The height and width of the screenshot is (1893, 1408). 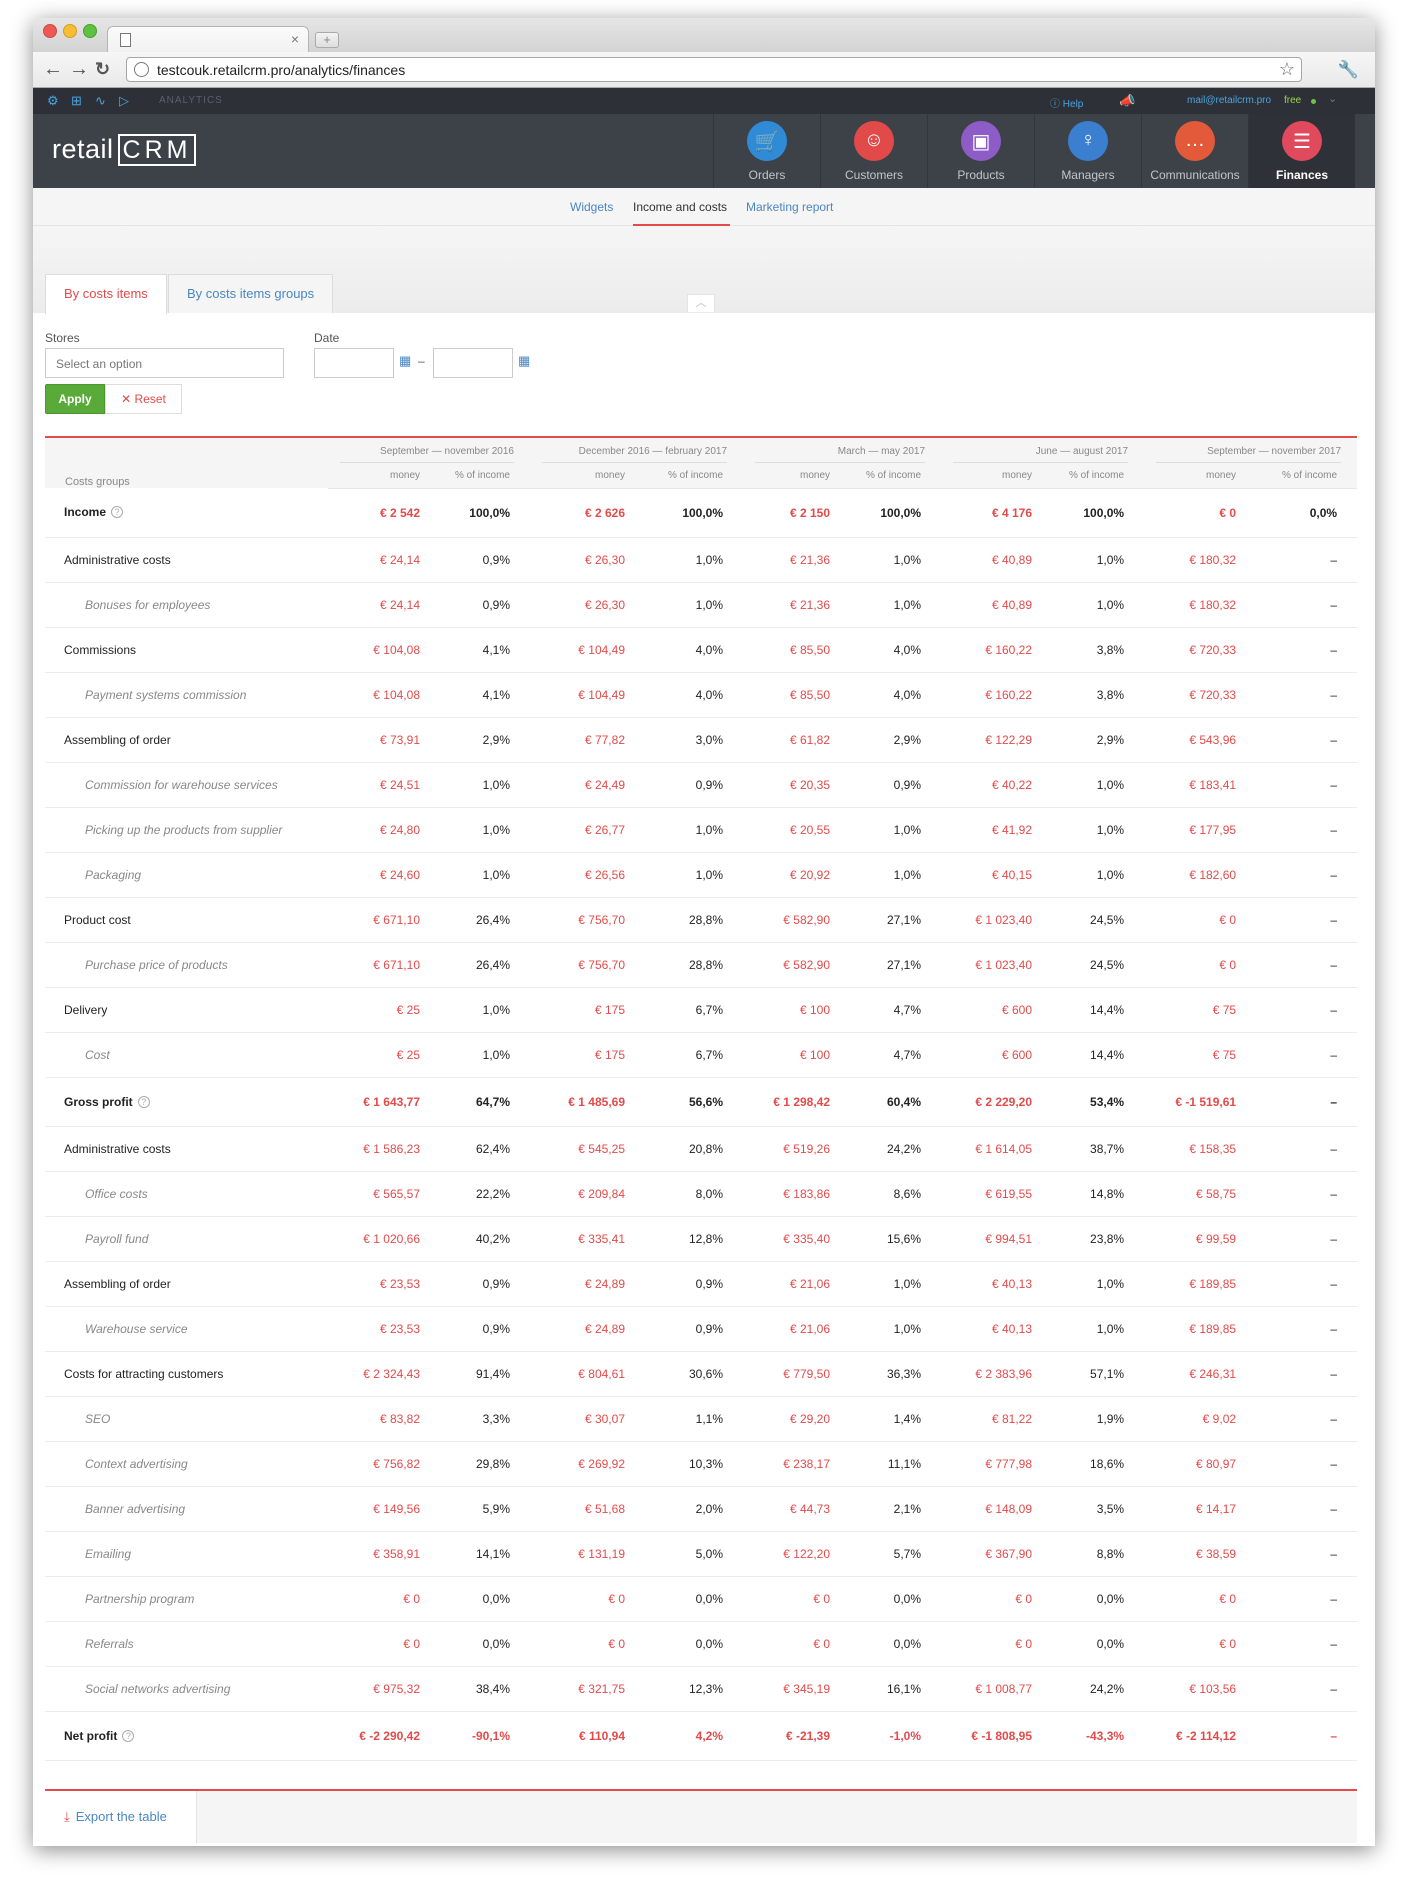 What do you see at coordinates (680, 207) in the screenshot?
I see `subnav-income-costs: Income and costs` at bounding box center [680, 207].